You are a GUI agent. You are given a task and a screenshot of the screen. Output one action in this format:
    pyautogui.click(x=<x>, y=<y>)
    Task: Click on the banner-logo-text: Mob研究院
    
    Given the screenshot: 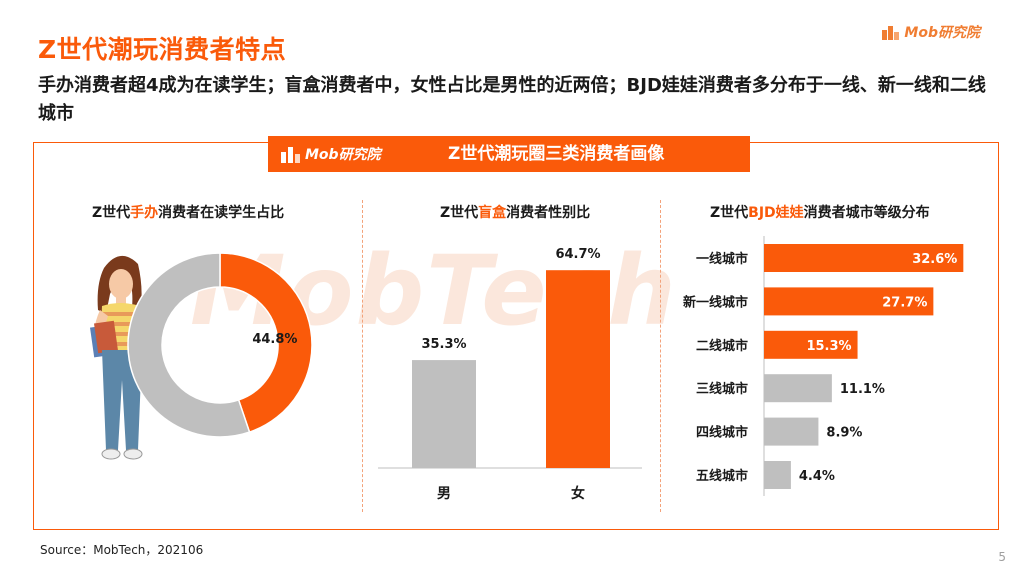 What is the action you would take?
    pyautogui.click(x=343, y=155)
    